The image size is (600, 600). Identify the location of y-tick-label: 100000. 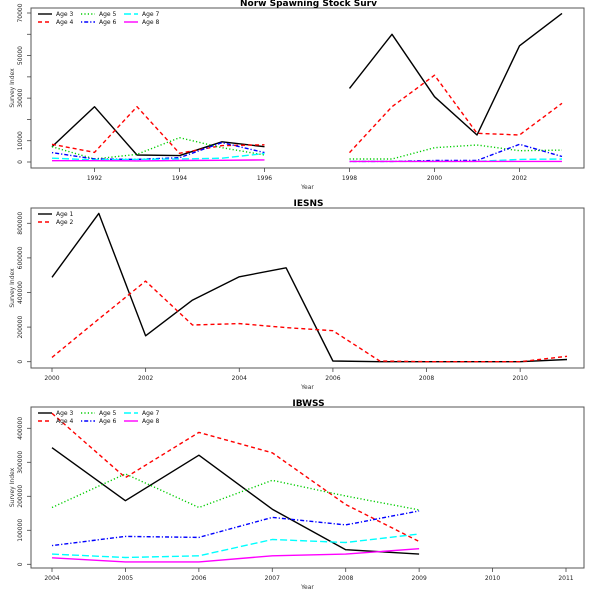
(20, 530).